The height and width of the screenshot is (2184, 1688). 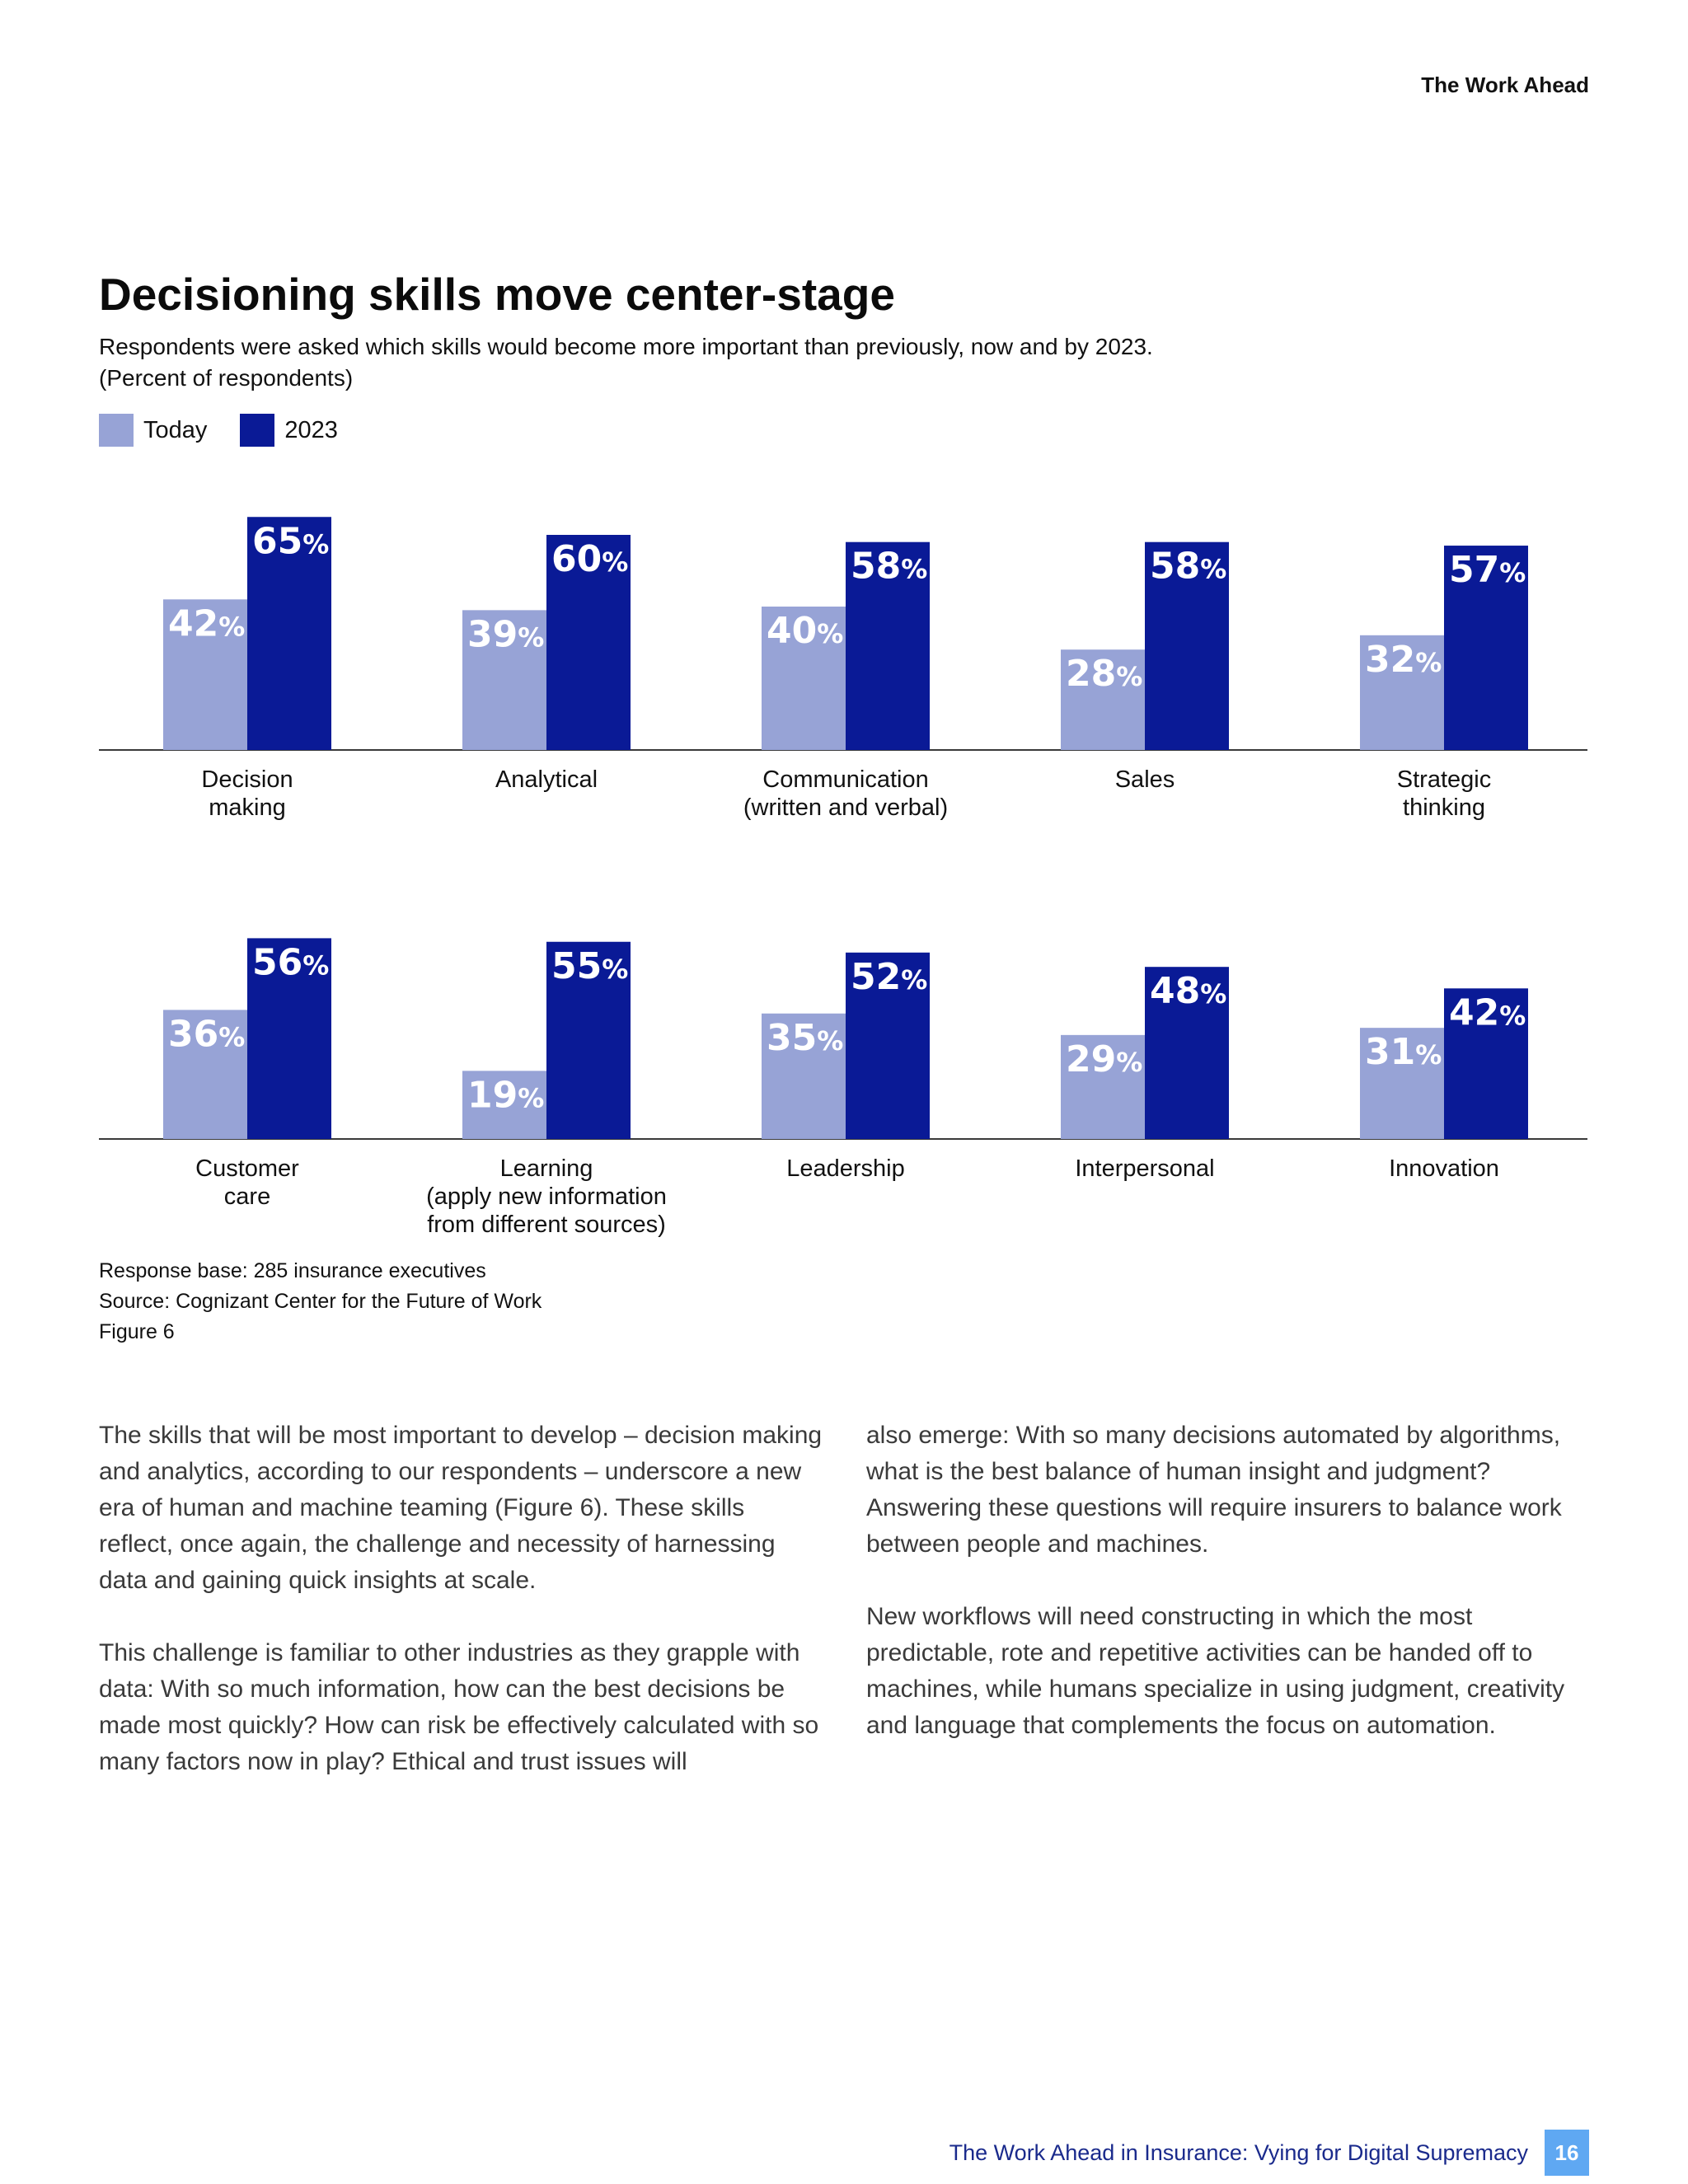 What do you see at coordinates (206, 1034) in the screenshot?
I see `bar-value-label: 36%` at bounding box center [206, 1034].